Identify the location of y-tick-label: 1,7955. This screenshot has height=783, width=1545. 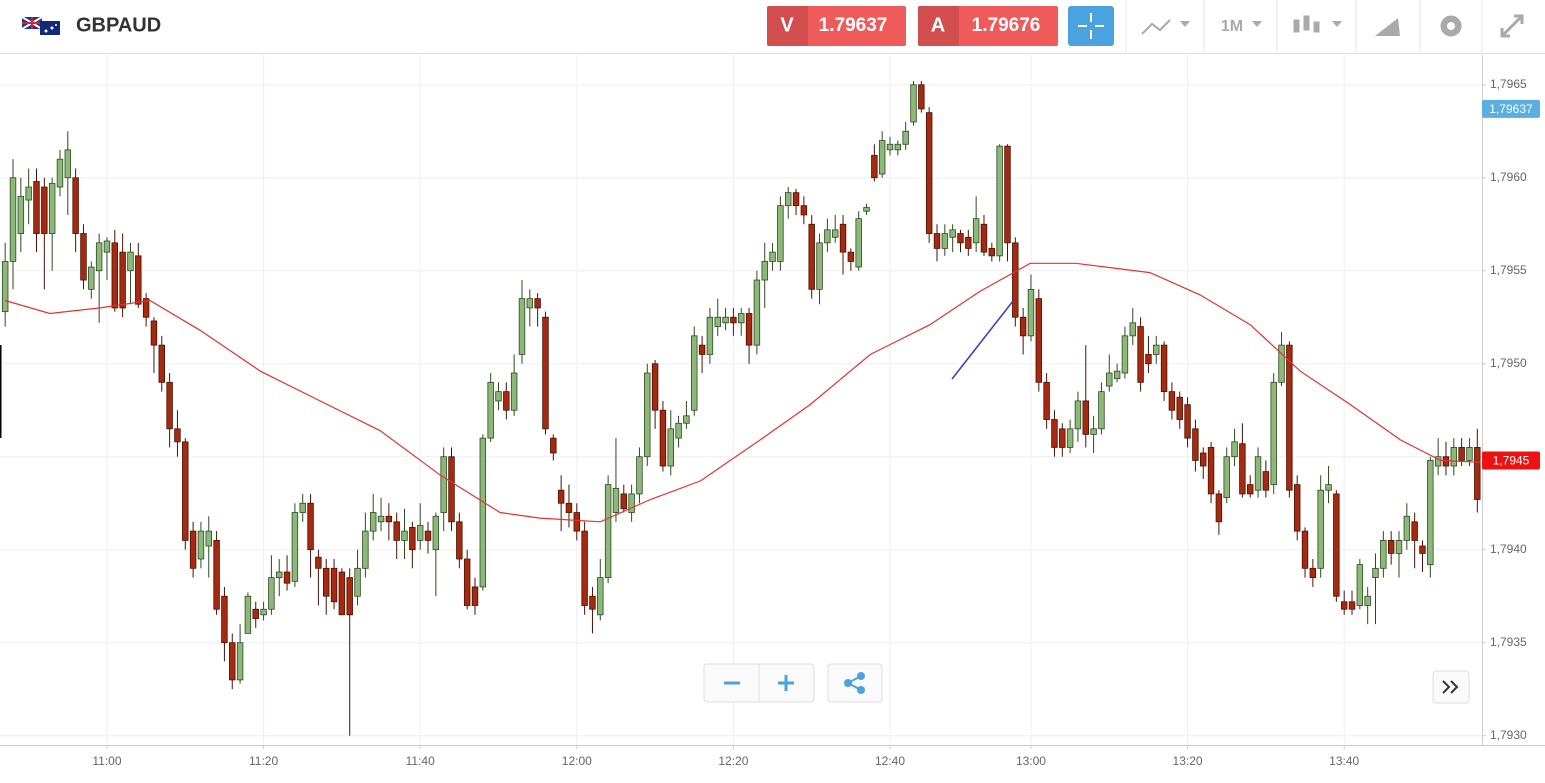
(1508, 270).